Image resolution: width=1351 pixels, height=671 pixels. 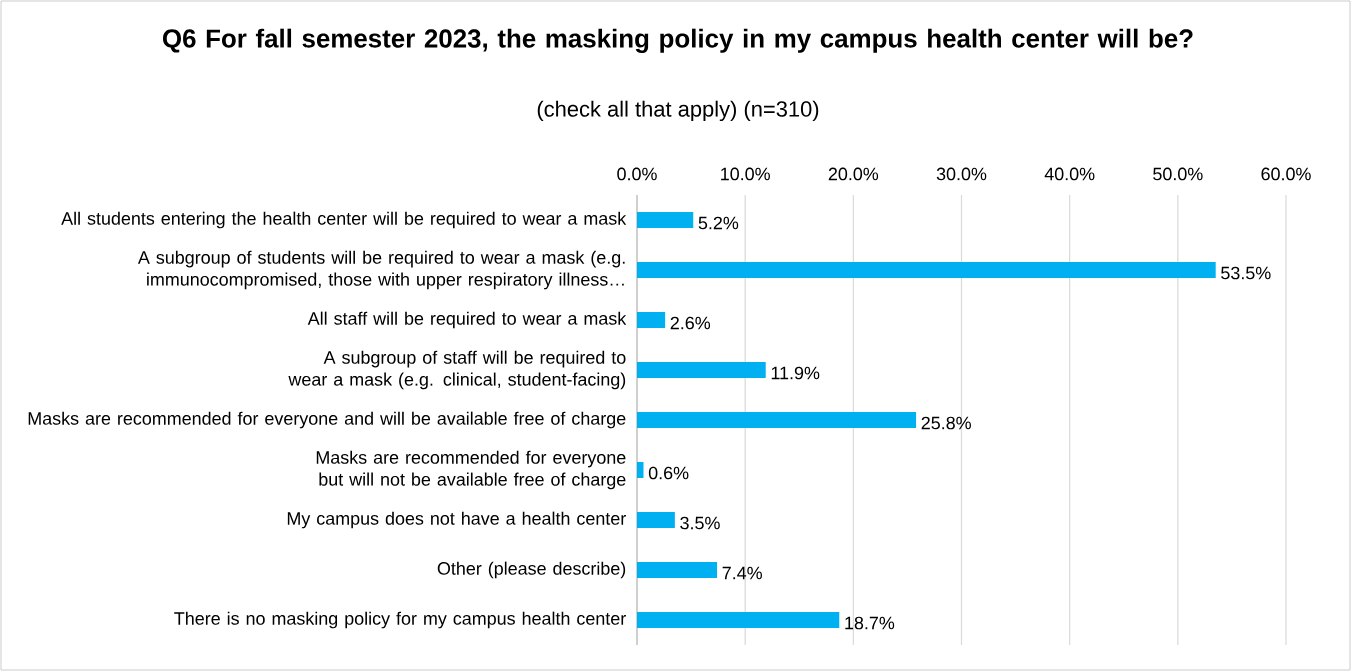 I want to click on y-tick-label: My campus does not have a health center, so click(x=456, y=520).